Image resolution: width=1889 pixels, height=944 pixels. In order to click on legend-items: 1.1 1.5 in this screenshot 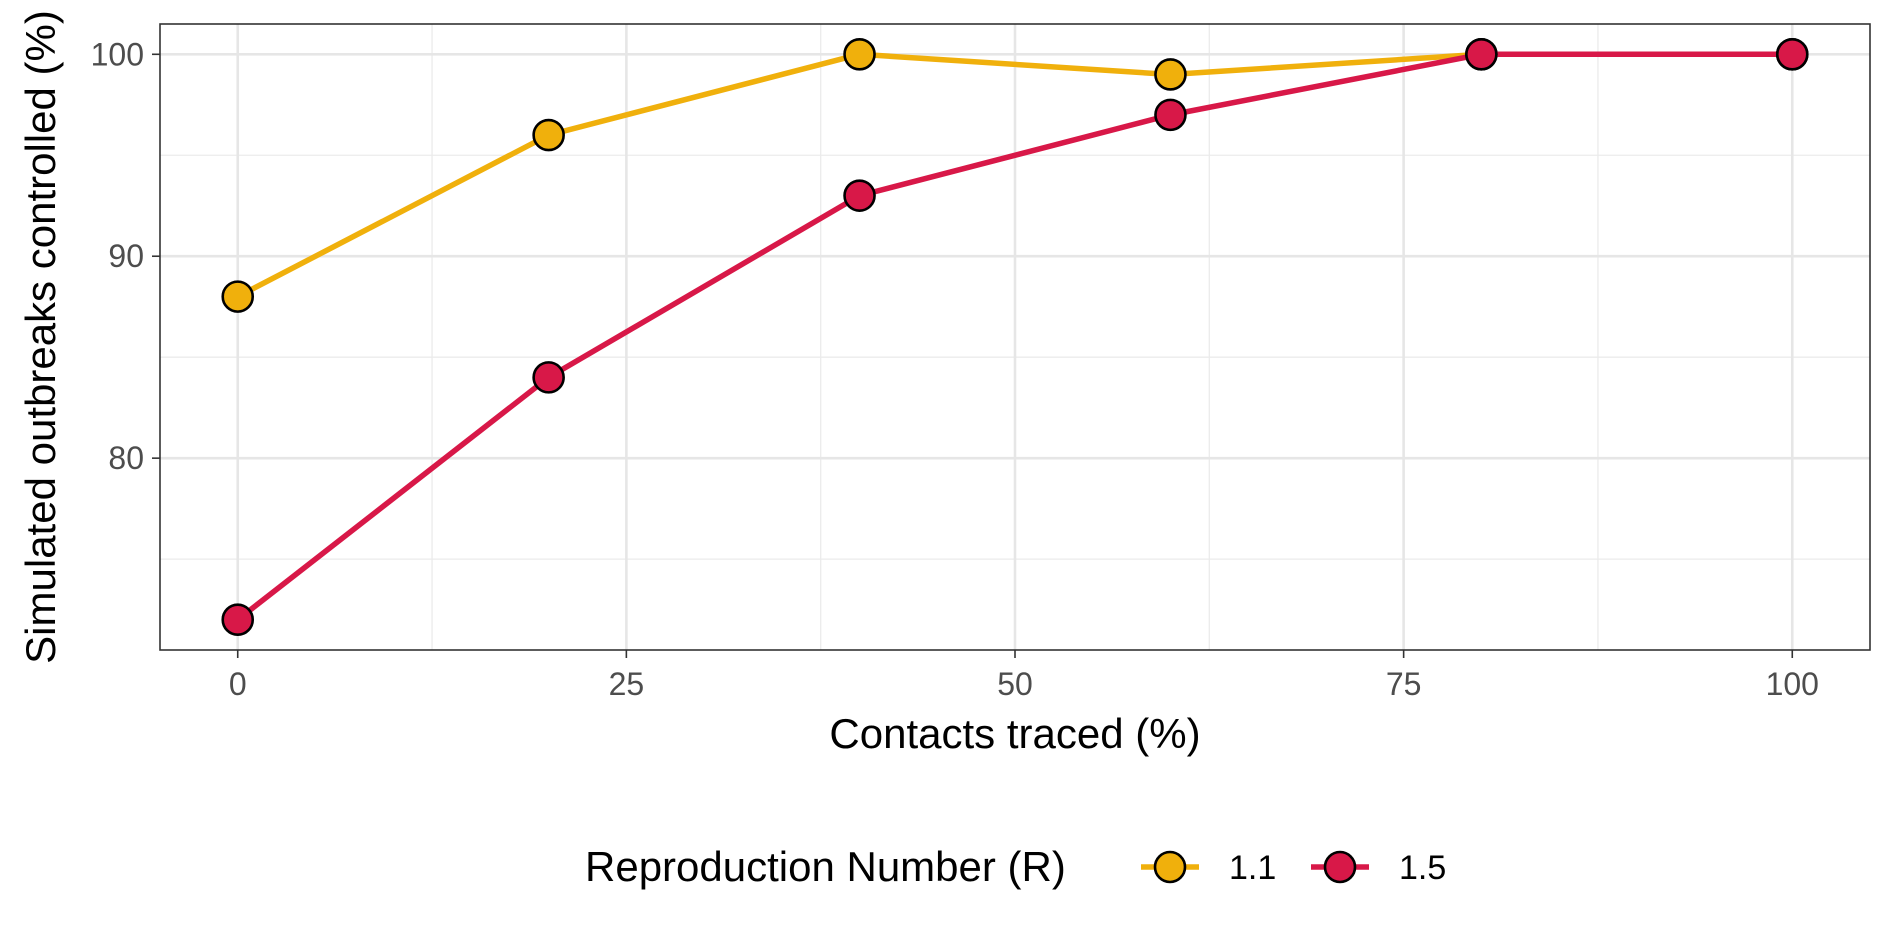, I will do `click(1293, 868)`.